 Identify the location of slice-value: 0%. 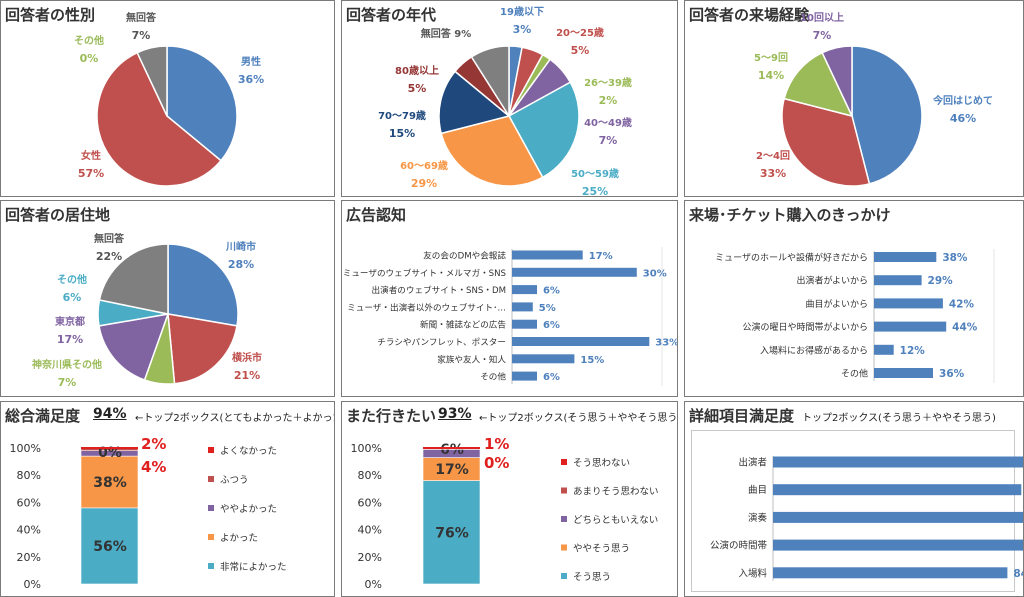
(89, 58).